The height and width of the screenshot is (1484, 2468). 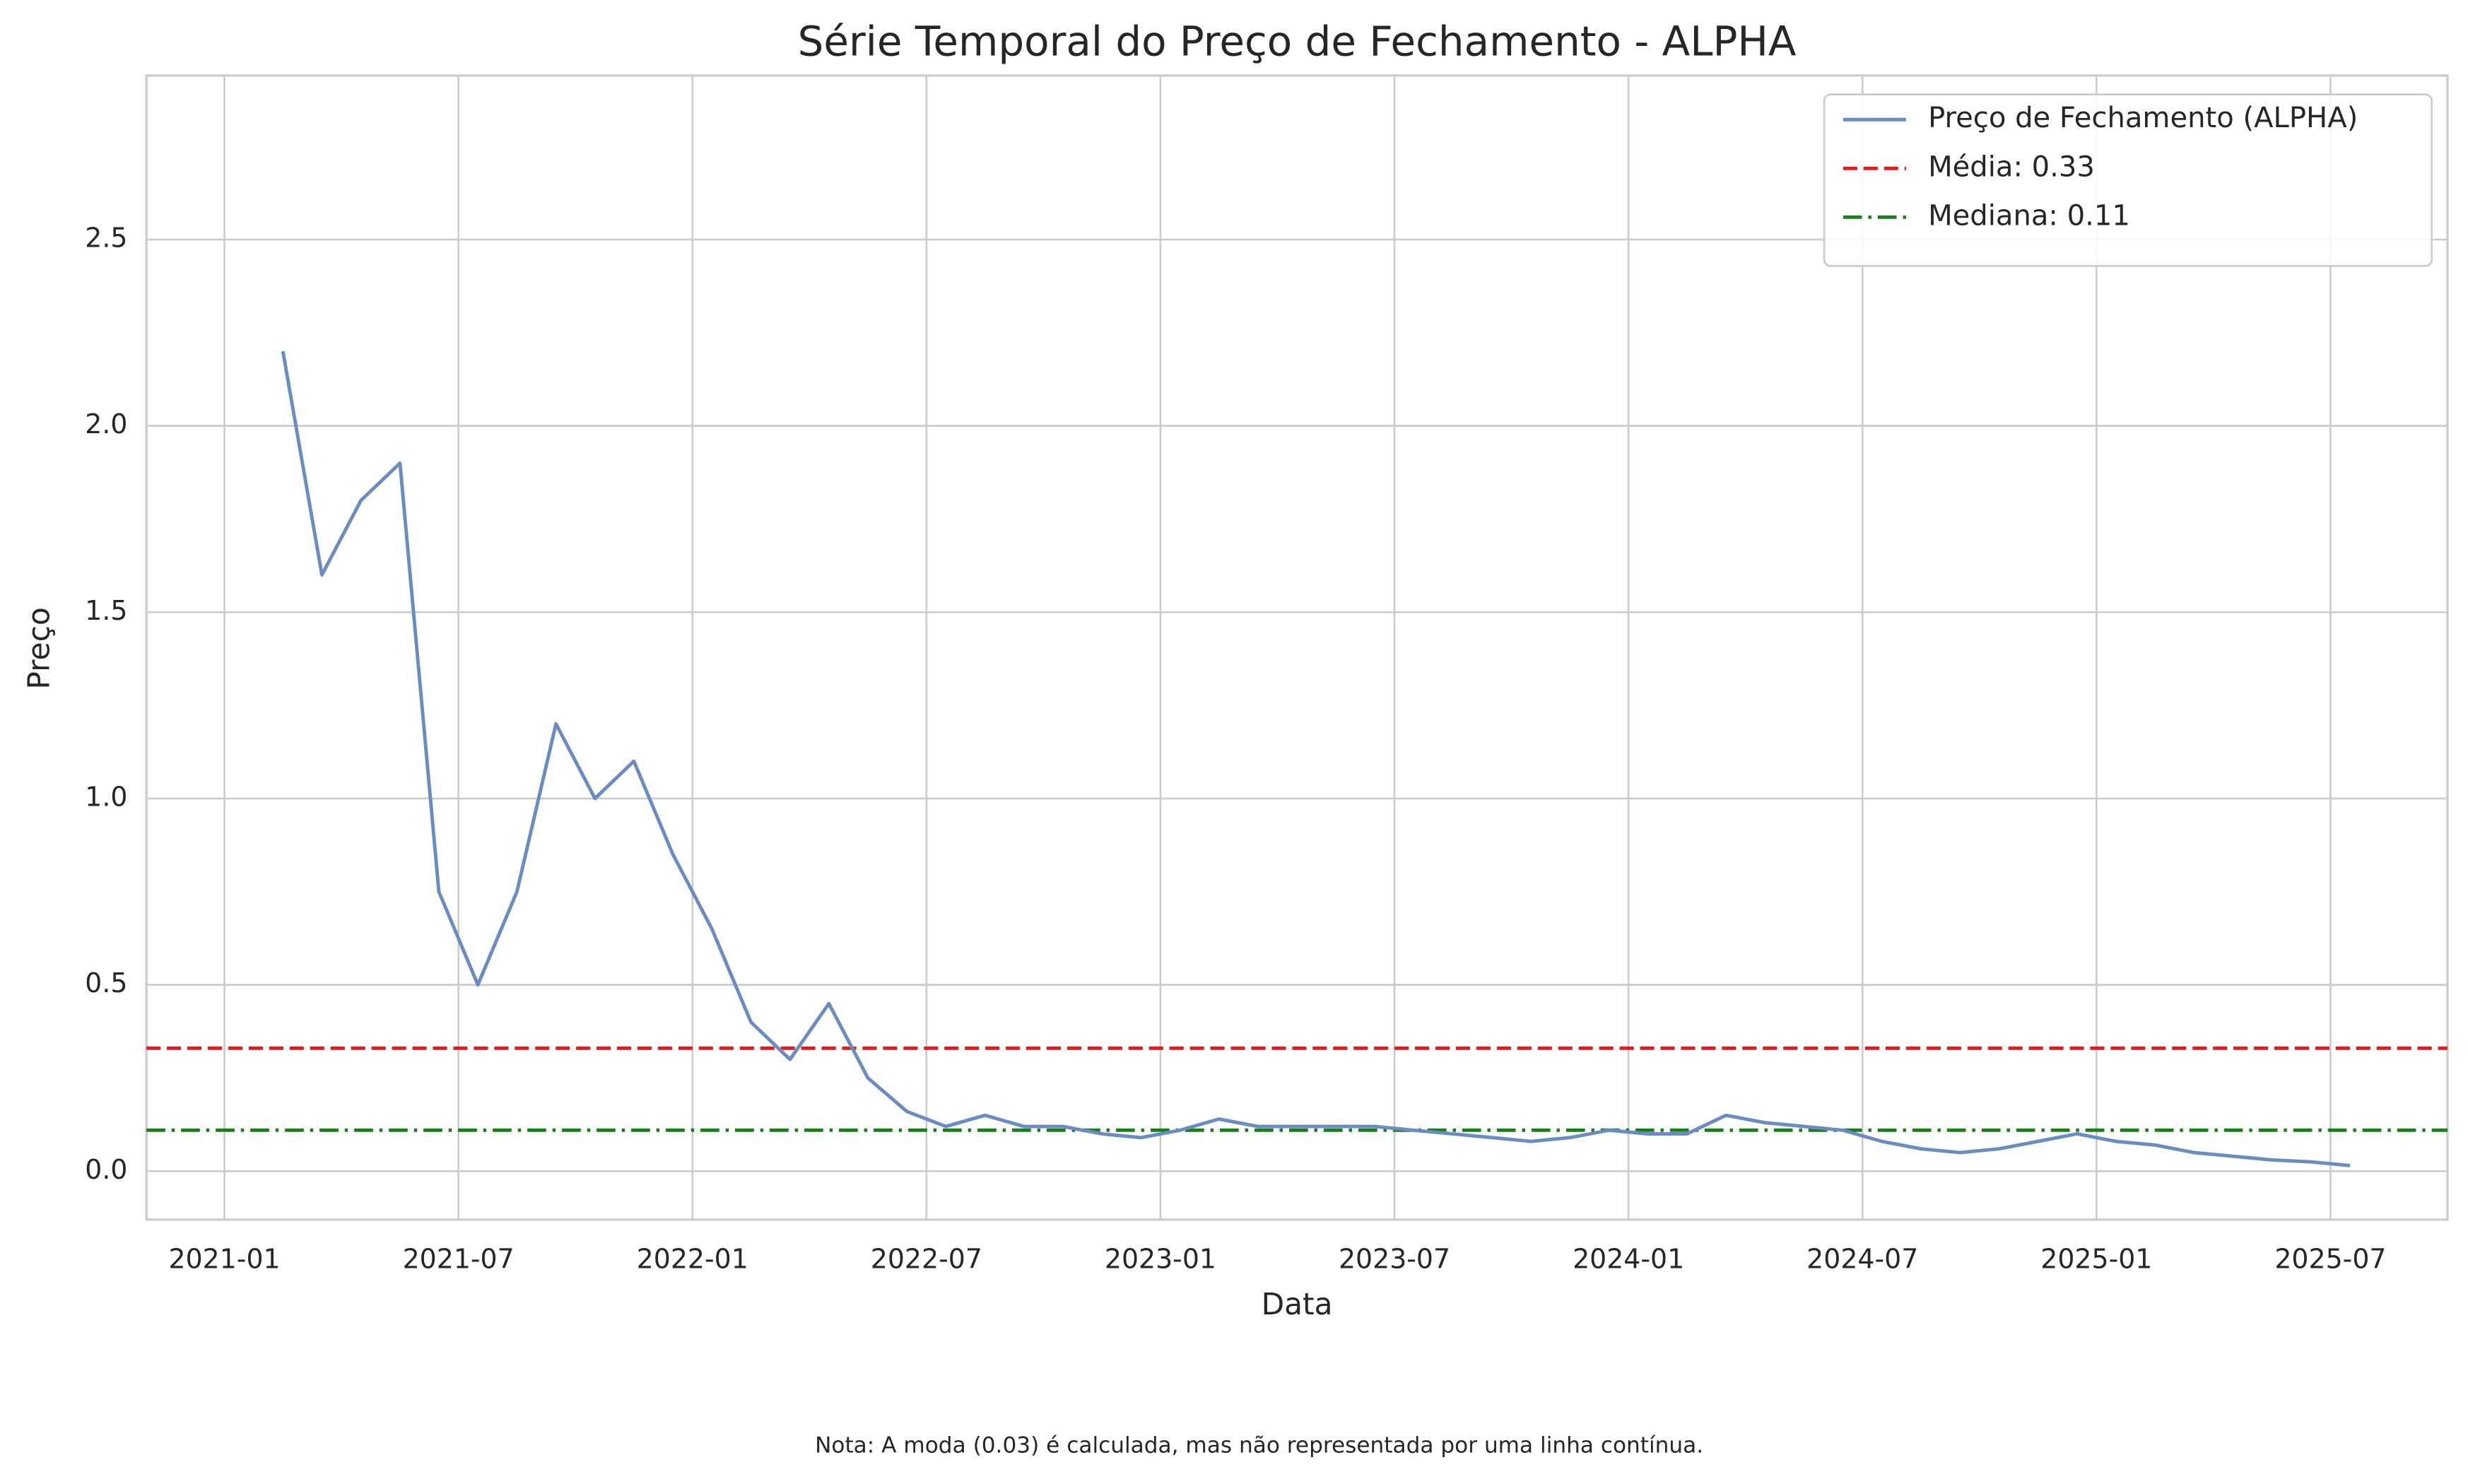 What do you see at coordinates (2330, 1258) in the screenshot?
I see `x-tick-label: 2025-07` at bounding box center [2330, 1258].